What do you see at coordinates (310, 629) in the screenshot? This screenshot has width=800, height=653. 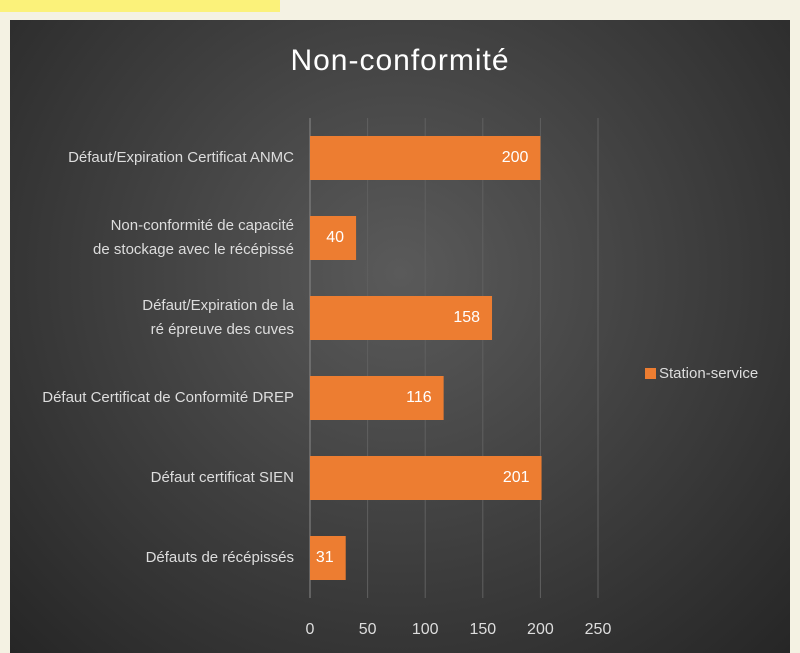 I see `x-tick-label: 0` at bounding box center [310, 629].